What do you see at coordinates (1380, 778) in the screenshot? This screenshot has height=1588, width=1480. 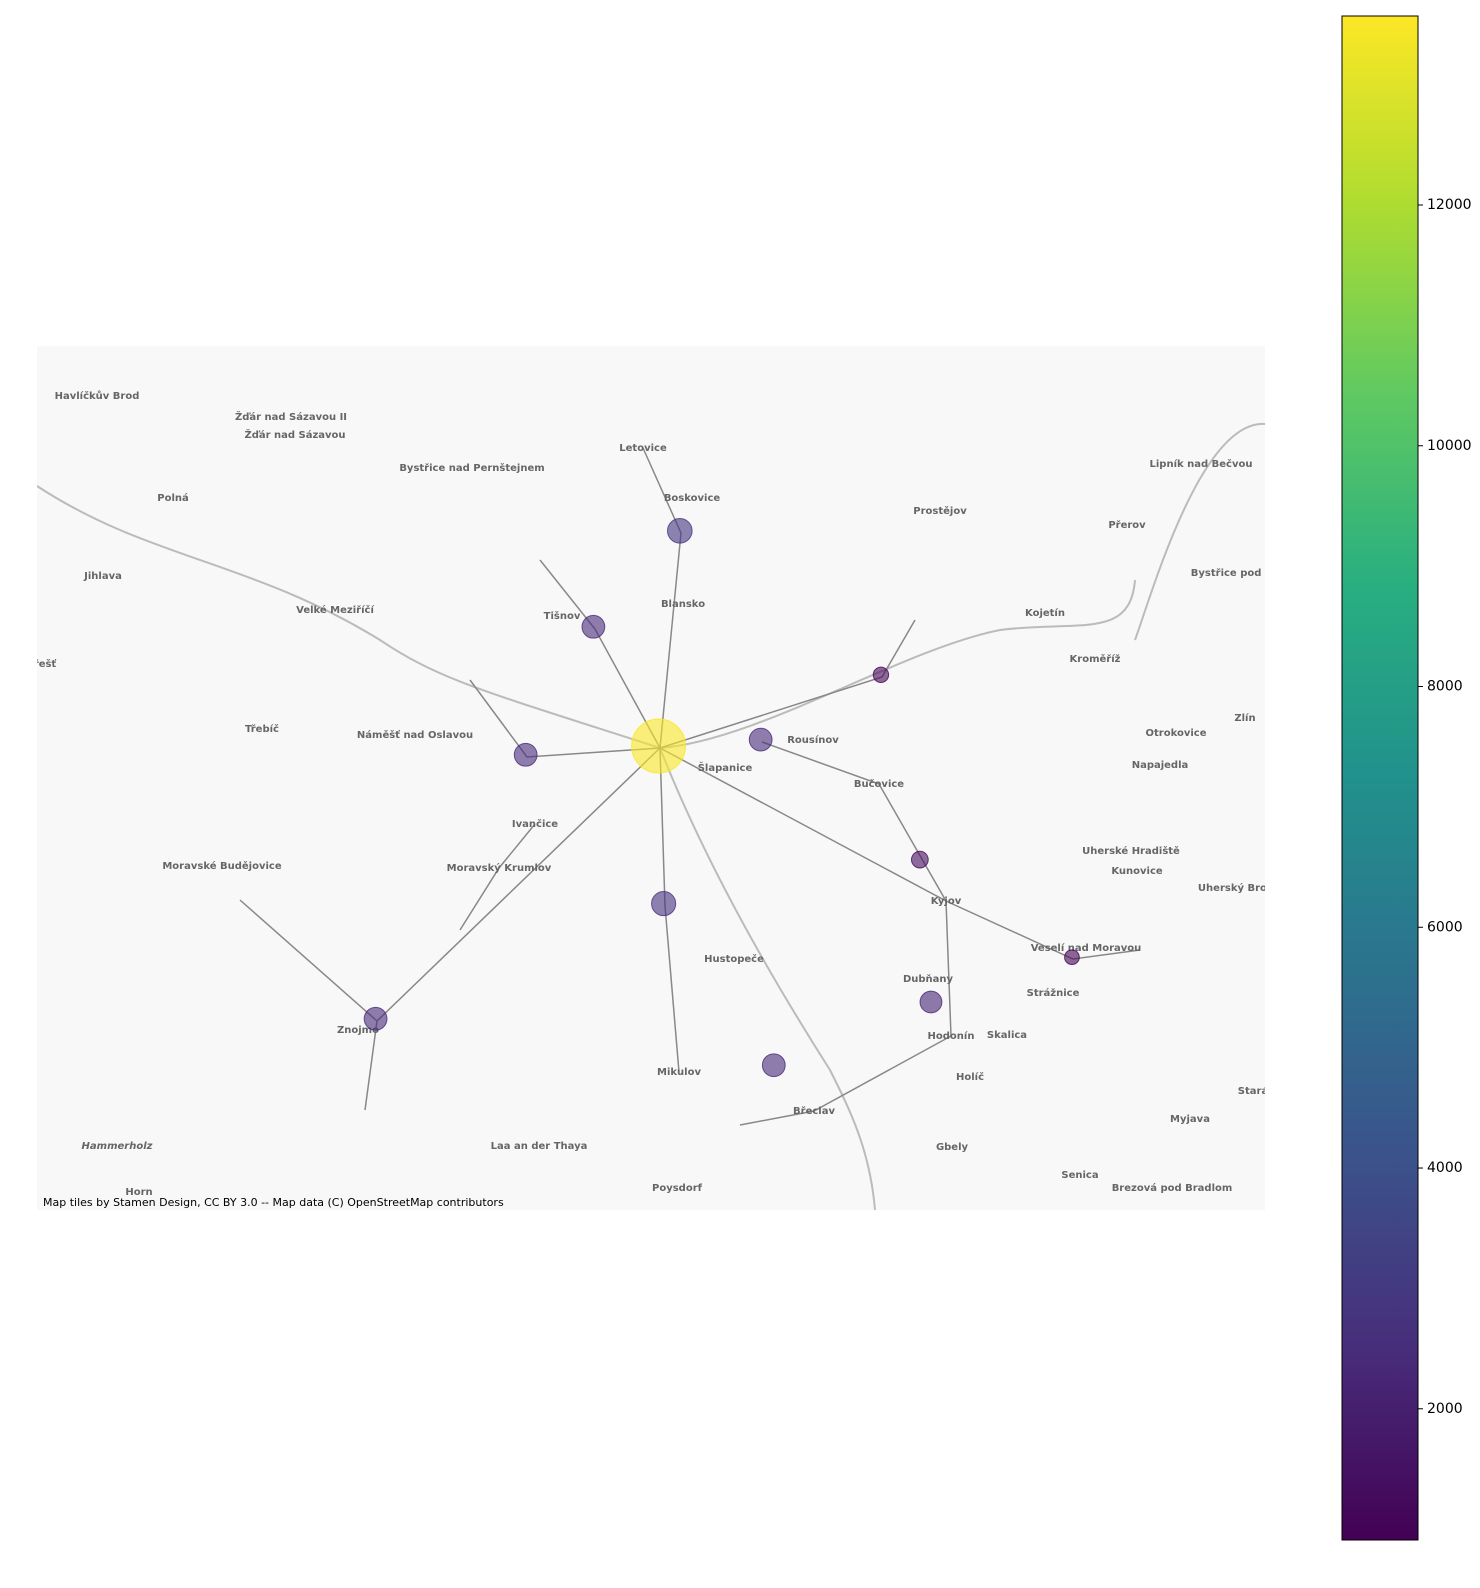 I see `colorbar` at bounding box center [1380, 778].